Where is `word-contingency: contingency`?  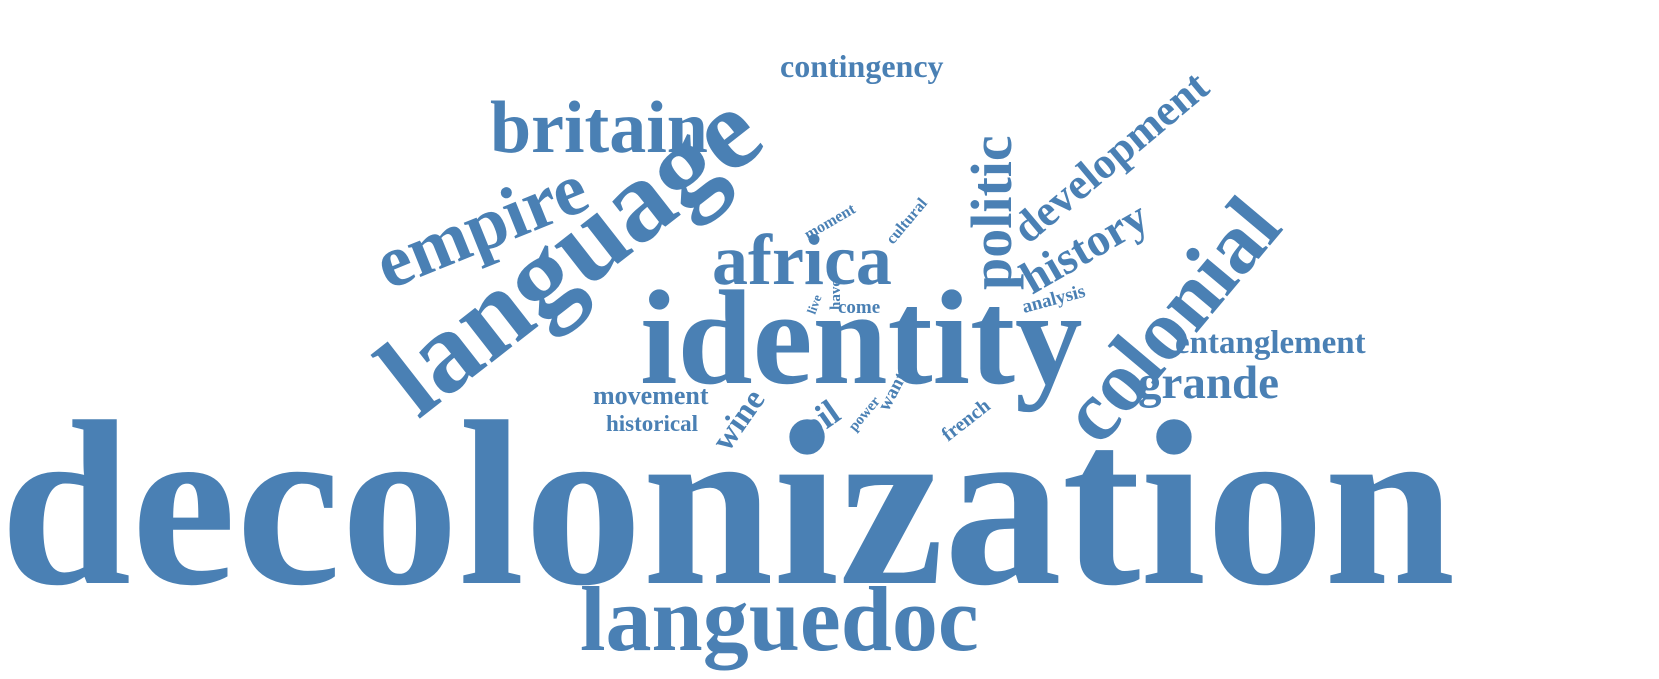
word-contingency: contingency is located at coordinates (862, 66).